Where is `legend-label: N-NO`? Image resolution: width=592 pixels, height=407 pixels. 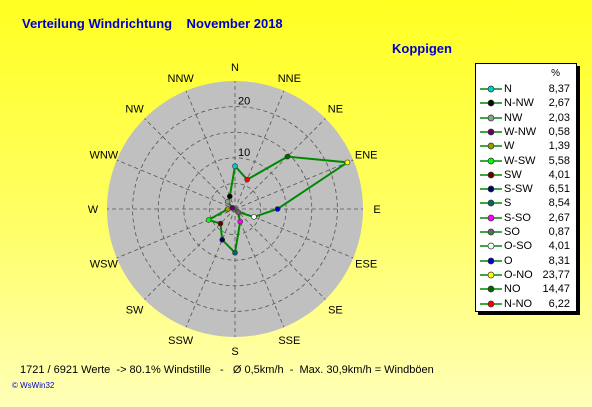
legend-label: N-NO is located at coordinates (518, 303).